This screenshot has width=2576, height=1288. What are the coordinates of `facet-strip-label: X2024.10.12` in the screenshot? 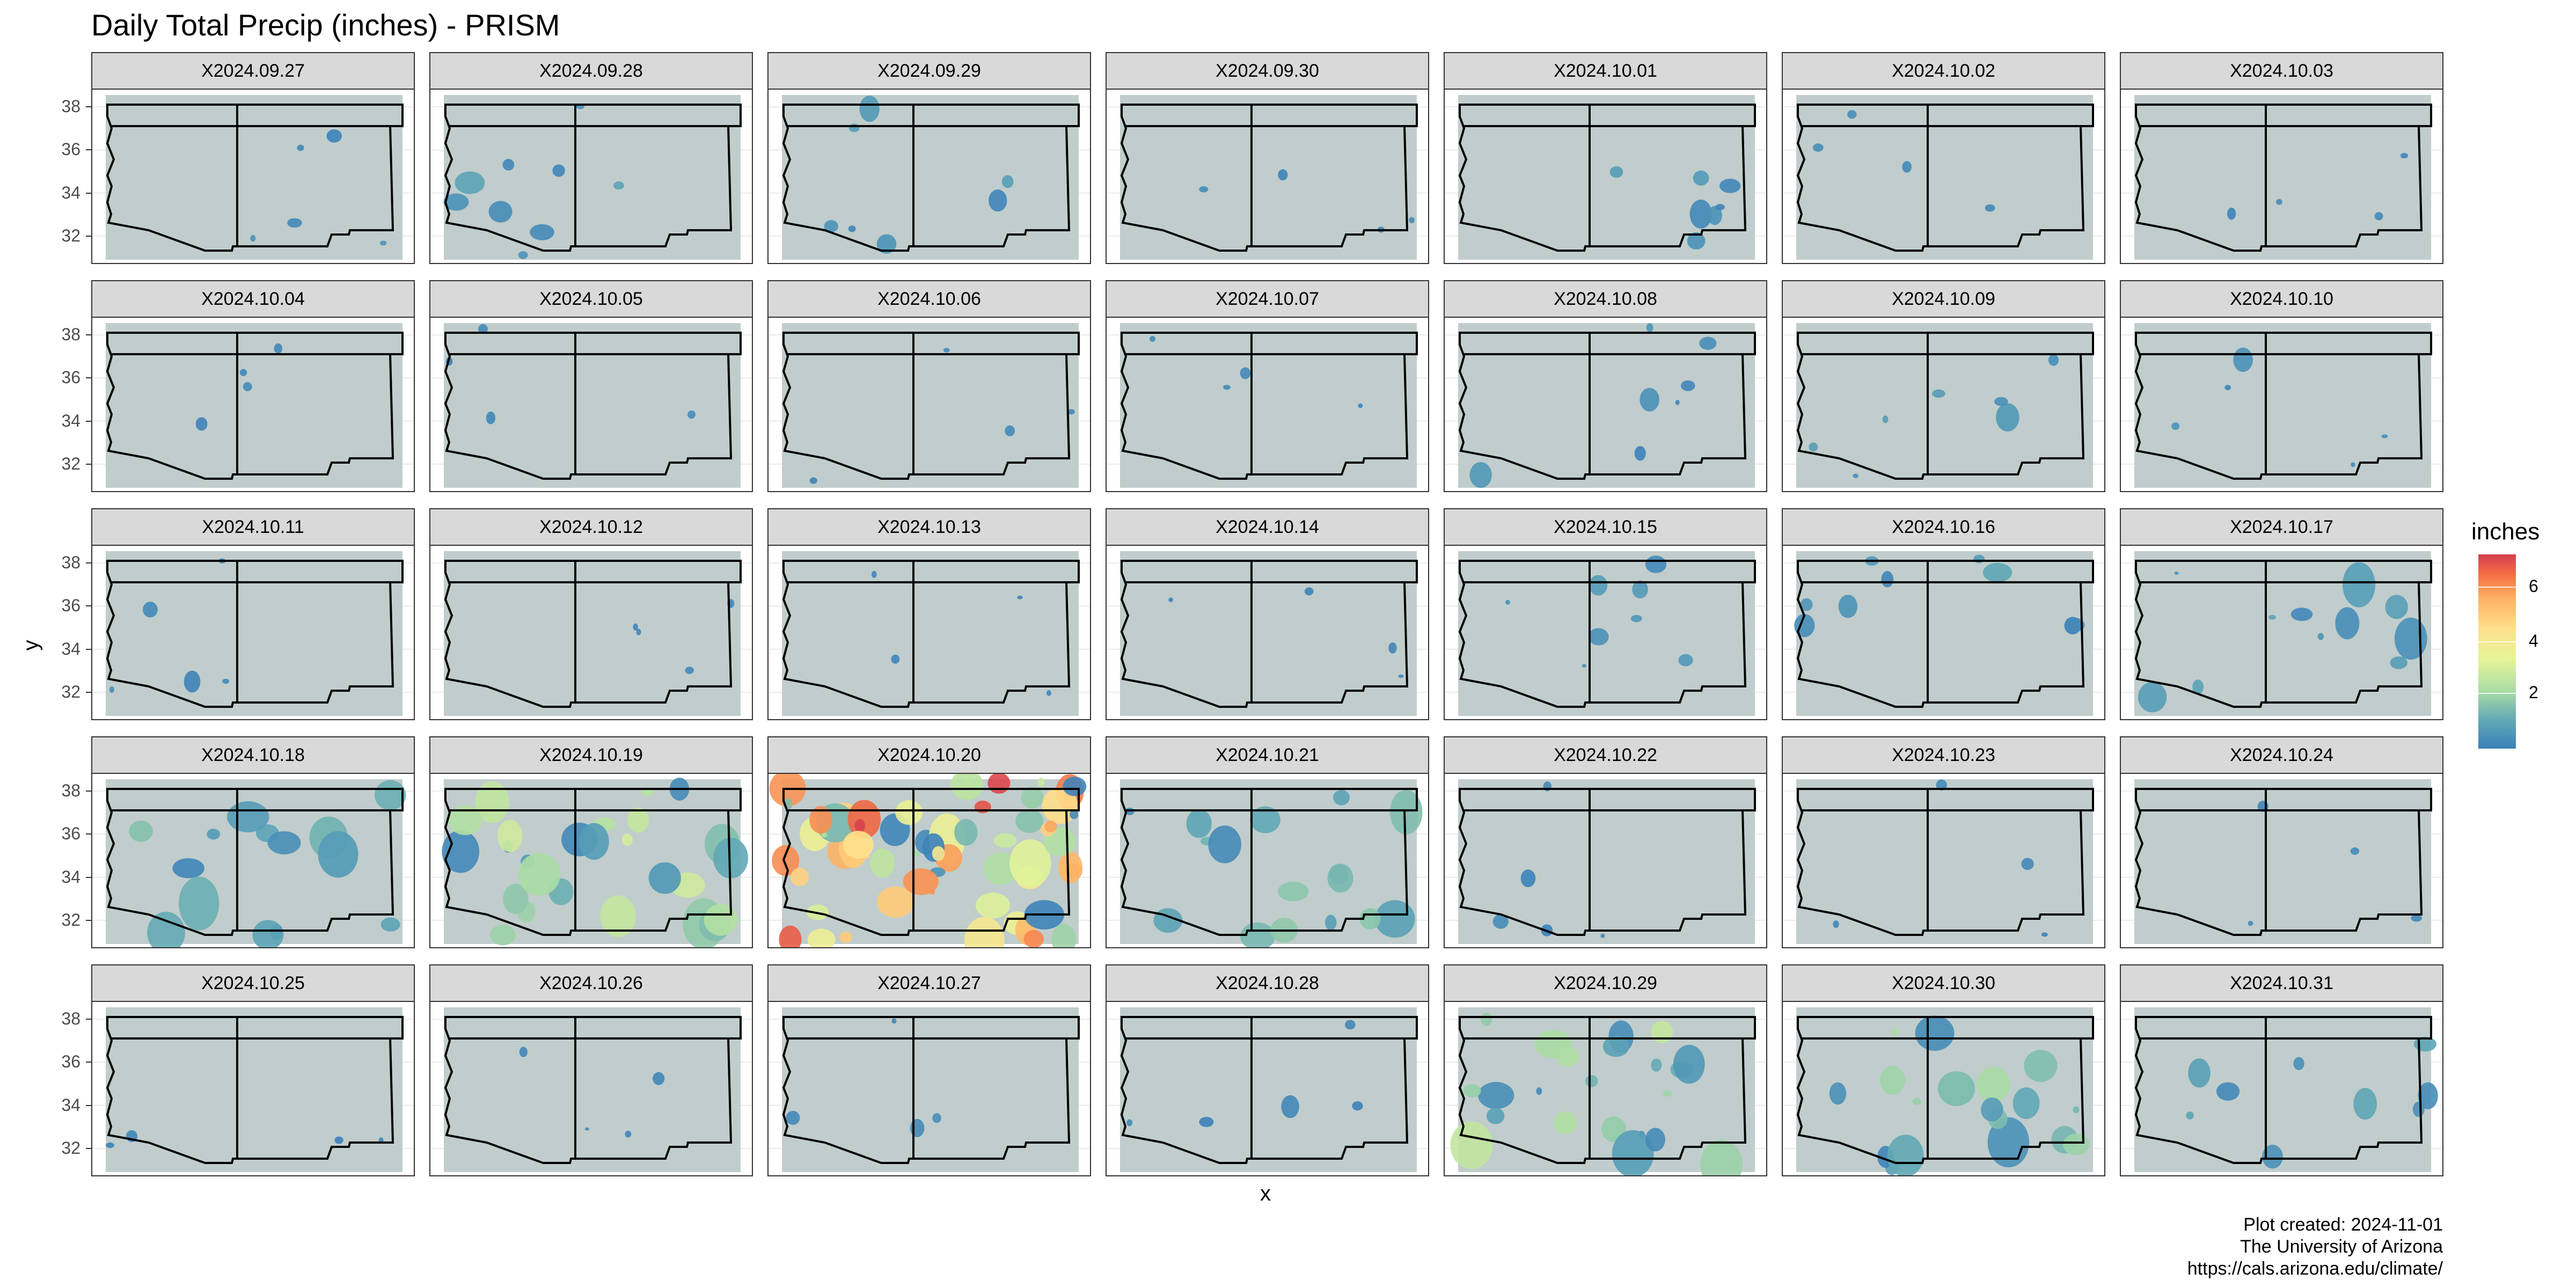 It's located at (591, 527).